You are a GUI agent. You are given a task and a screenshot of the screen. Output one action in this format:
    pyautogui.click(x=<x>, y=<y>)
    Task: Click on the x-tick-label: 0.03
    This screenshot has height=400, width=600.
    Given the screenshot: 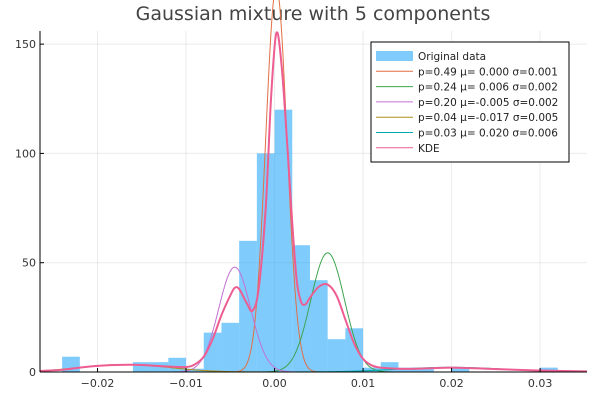 What is the action you would take?
    pyautogui.click(x=540, y=383)
    